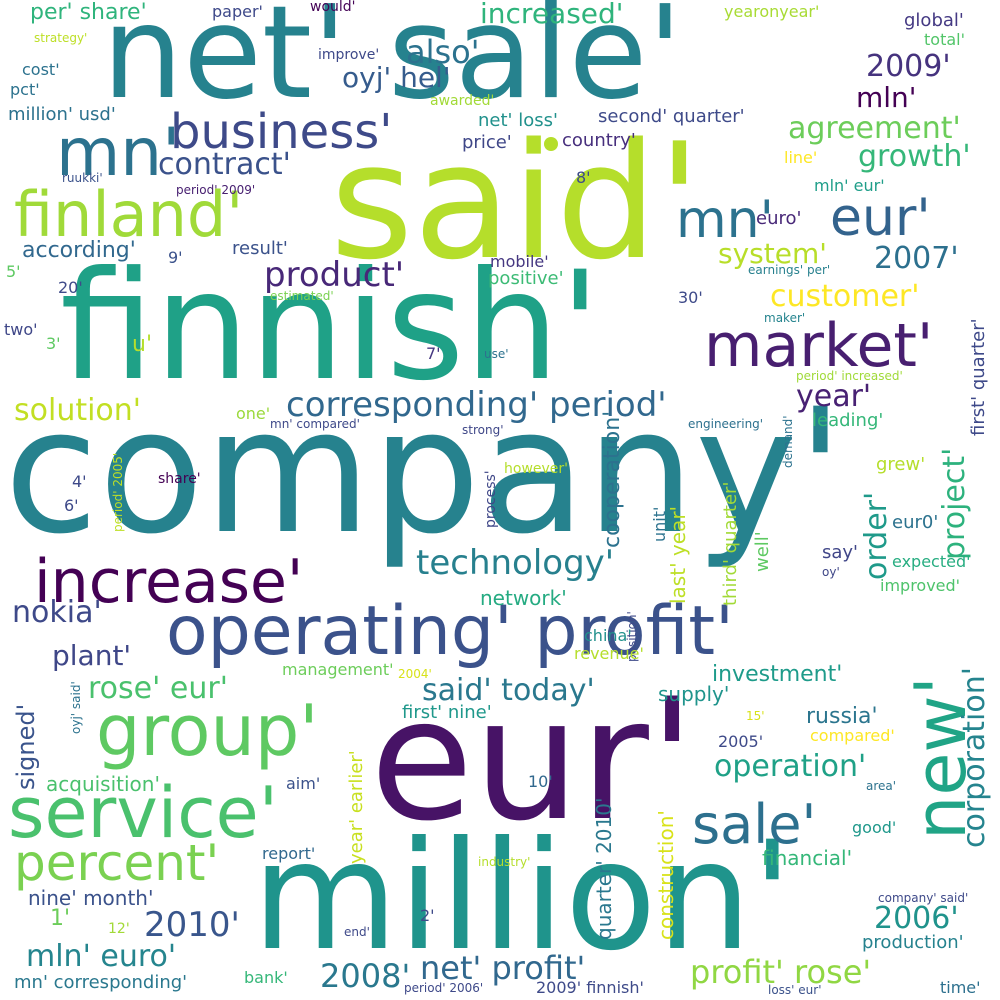 This screenshot has height=1000, width=1000. What do you see at coordinates (25, 89) in the screenshot?
I see `word: pct'` at bounding box center [25, 89].